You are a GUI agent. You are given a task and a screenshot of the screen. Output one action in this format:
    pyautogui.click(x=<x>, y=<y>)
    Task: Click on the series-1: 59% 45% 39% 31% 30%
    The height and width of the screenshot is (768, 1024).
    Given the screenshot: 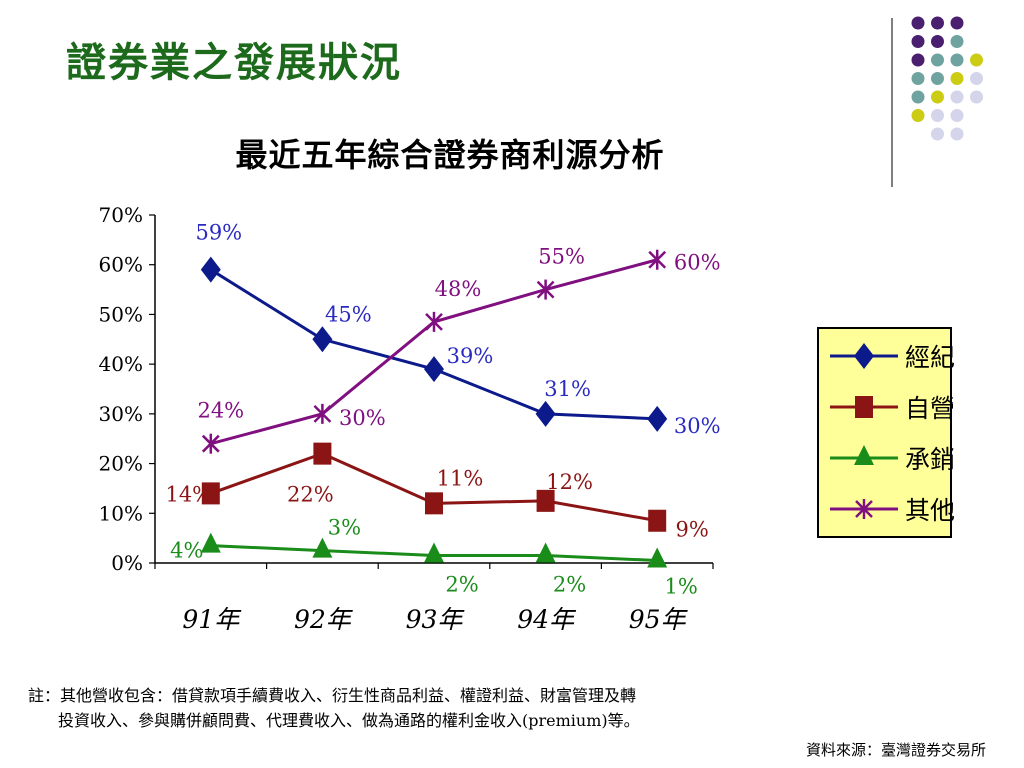 What is the action you would take?
    pyautogui.click(x=457, y=329)
    